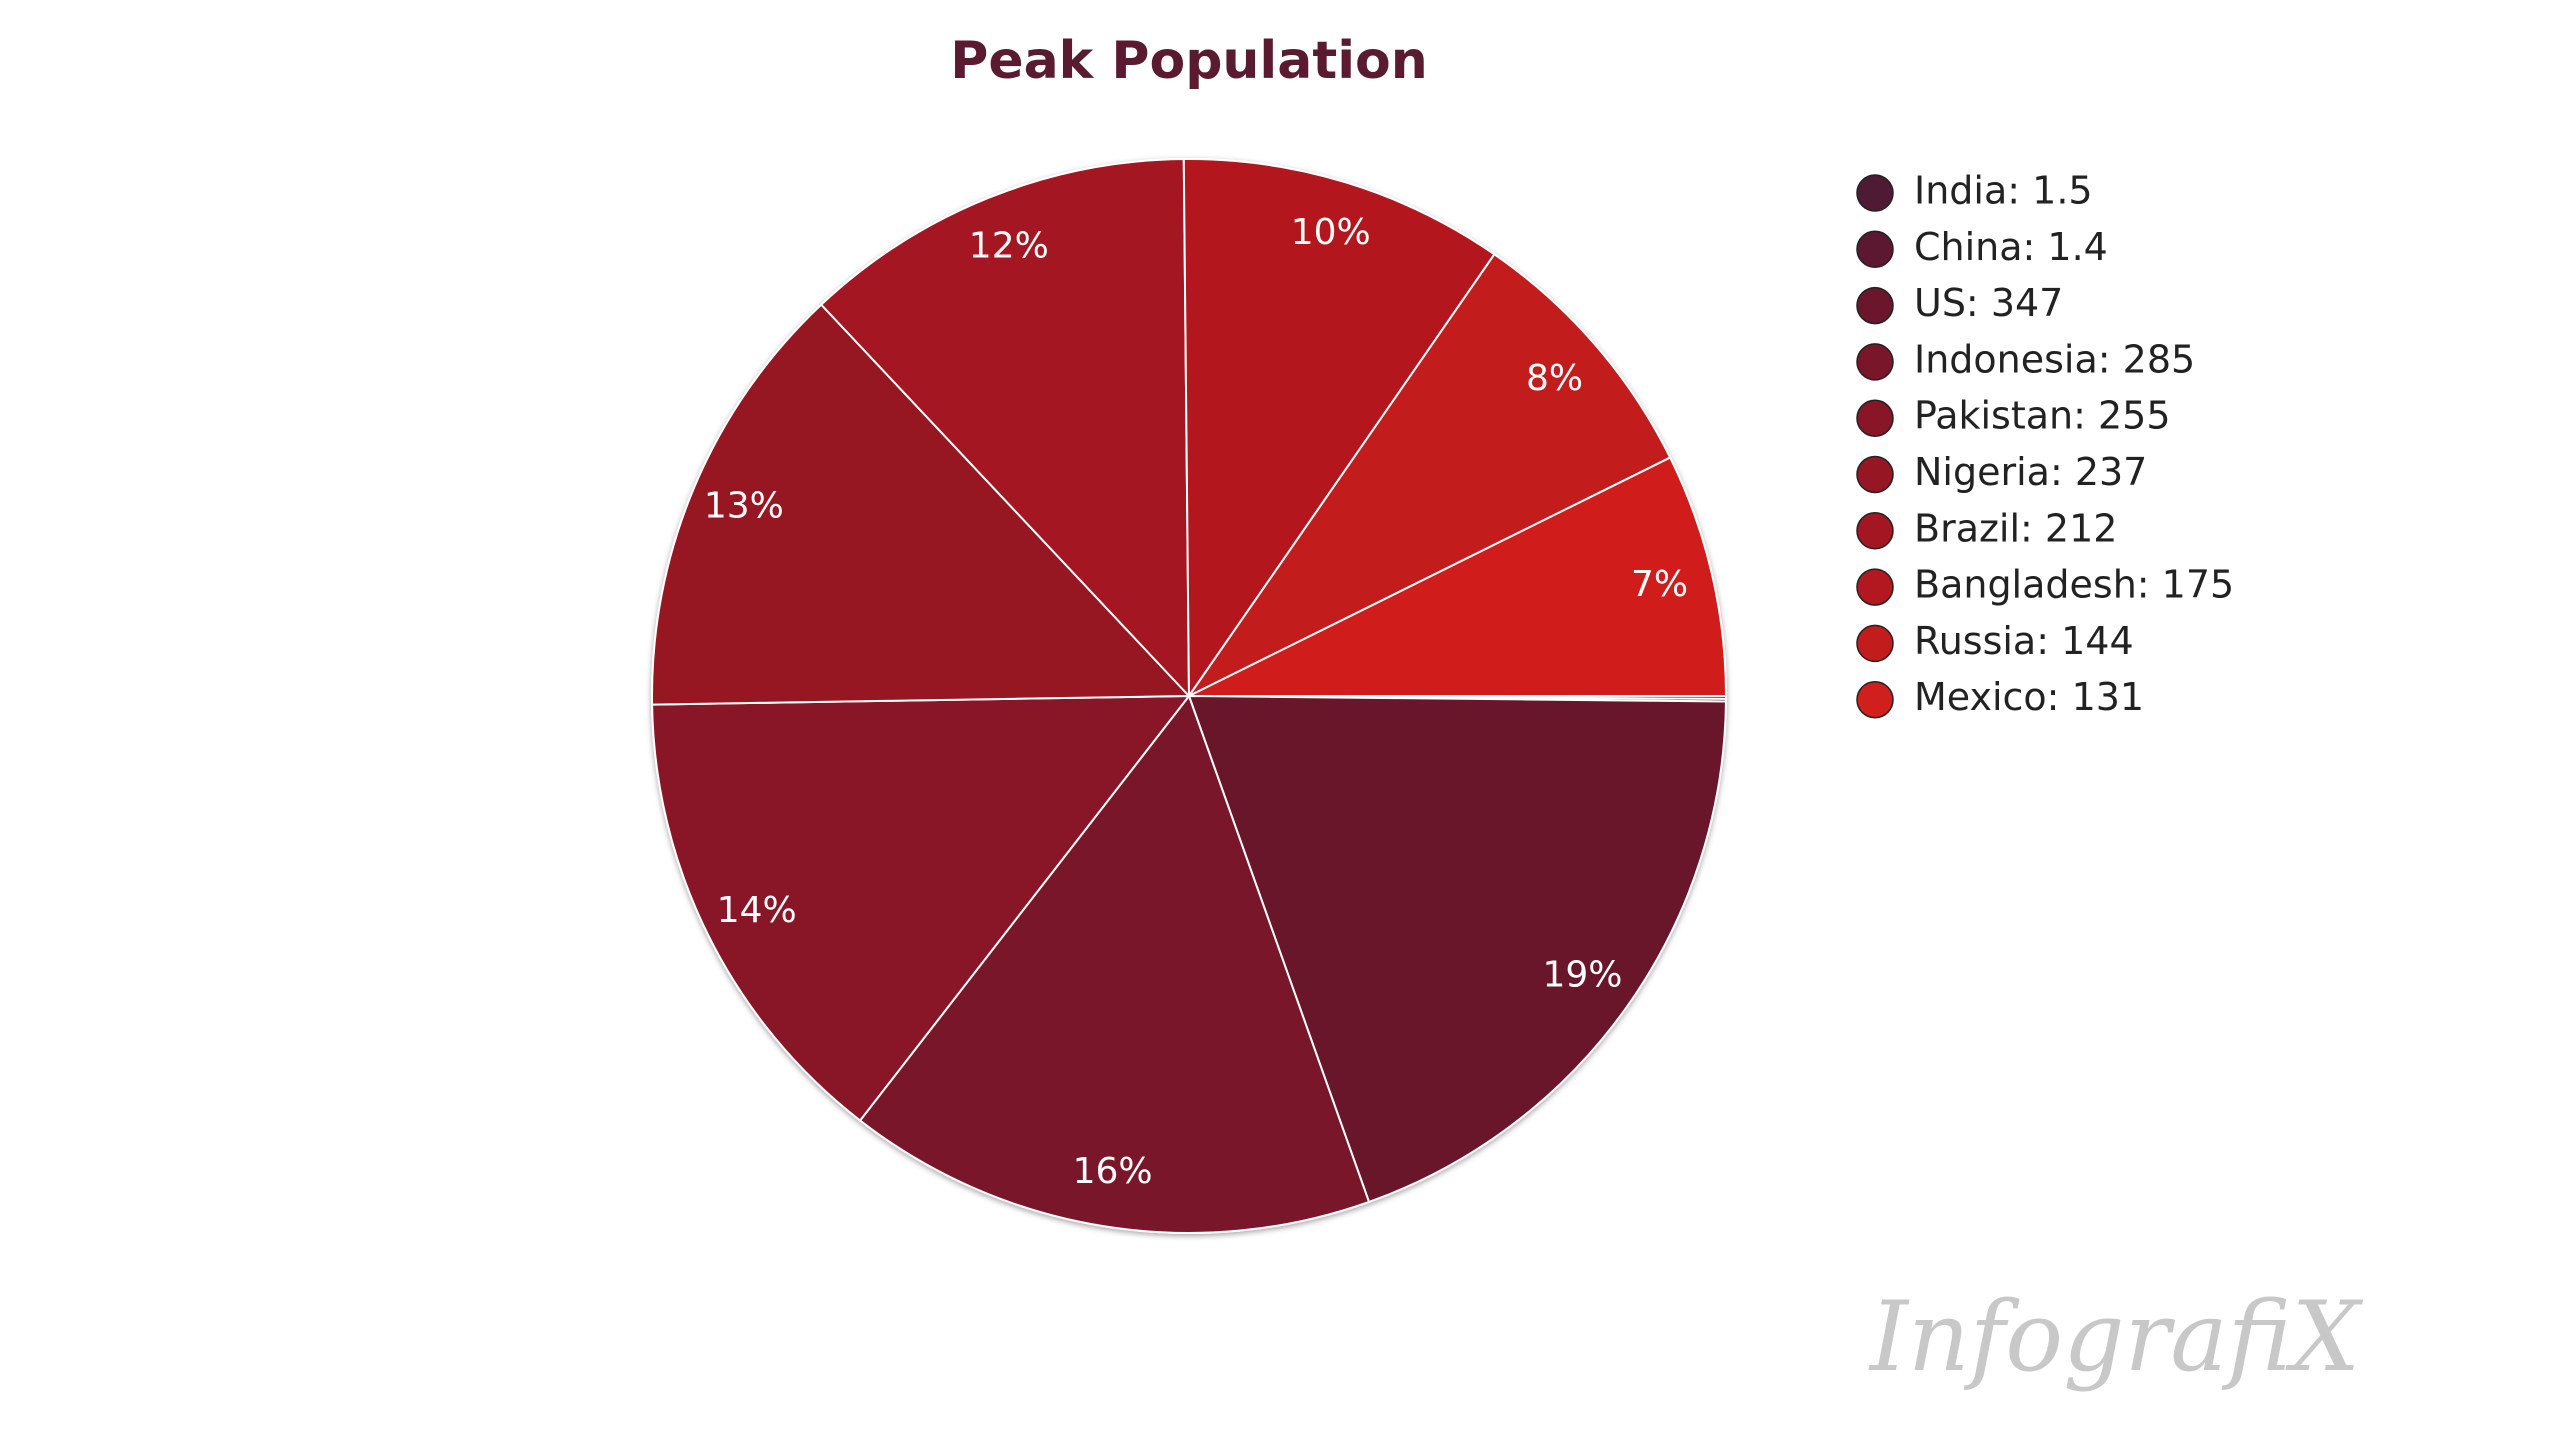  I want to click on legend-label: Mexico: 131, so click(2029, 697).